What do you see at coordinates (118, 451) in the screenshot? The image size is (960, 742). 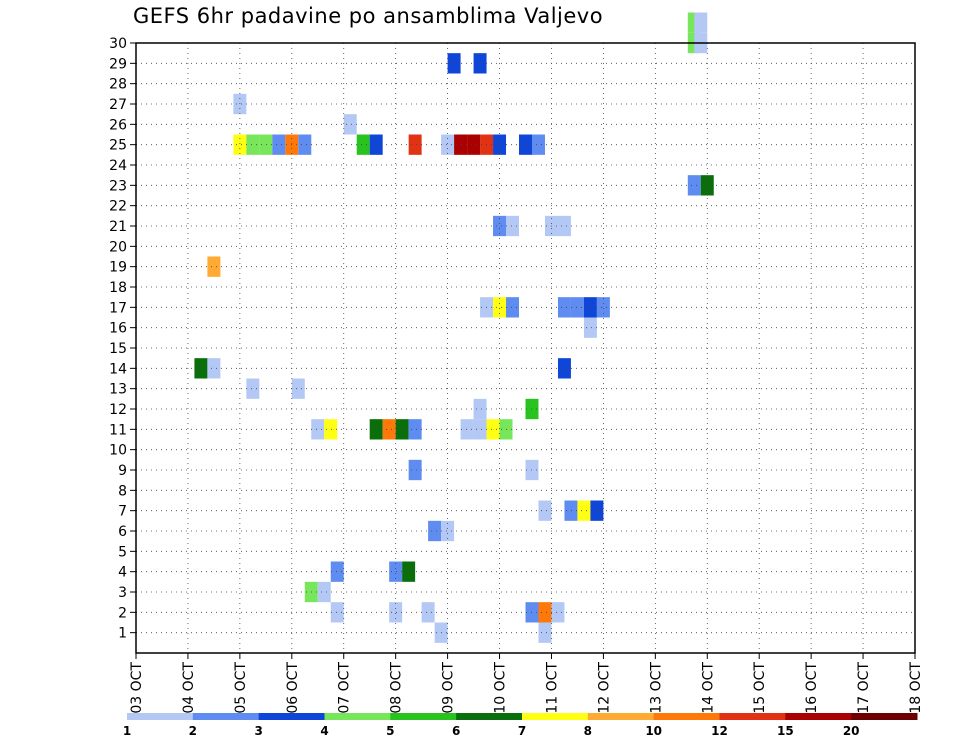 I see `y-tick-label: 10` at bounding box center [118, 451].